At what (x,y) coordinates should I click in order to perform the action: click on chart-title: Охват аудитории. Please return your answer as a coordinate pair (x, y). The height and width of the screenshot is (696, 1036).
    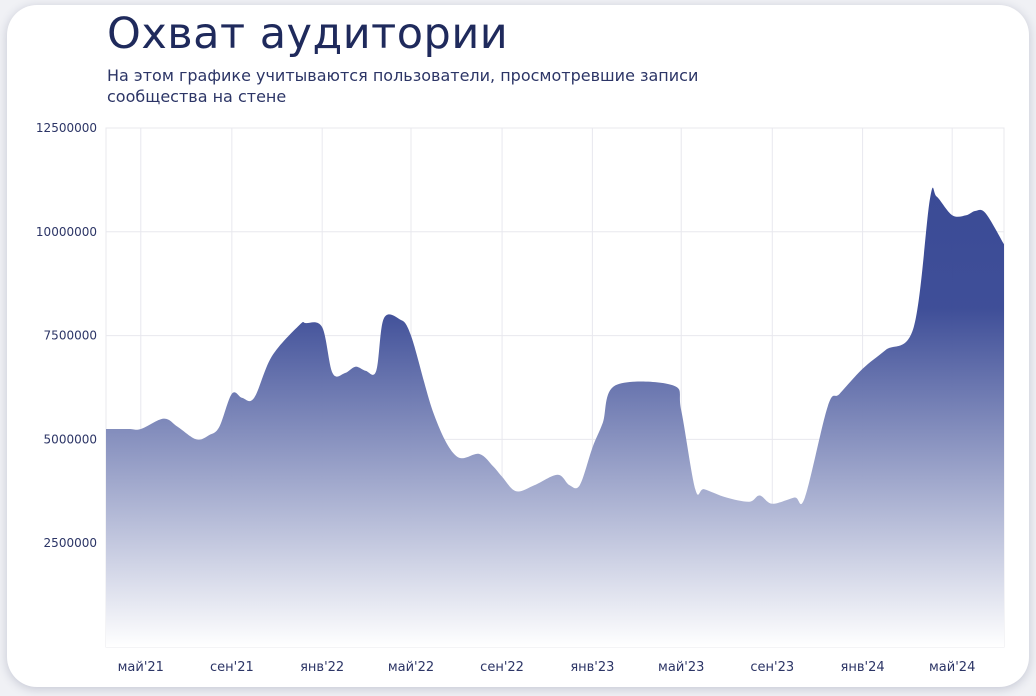
    Looking at the image, I should click on (308, 34).